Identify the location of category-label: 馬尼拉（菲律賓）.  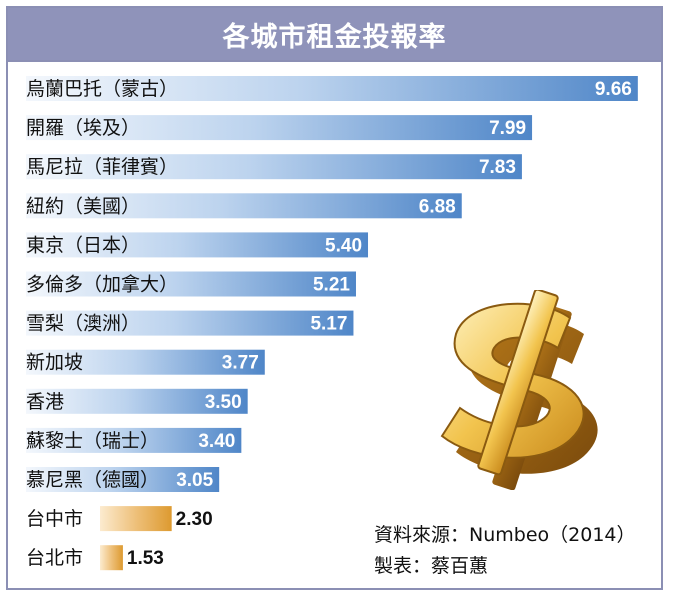
(102, 167).